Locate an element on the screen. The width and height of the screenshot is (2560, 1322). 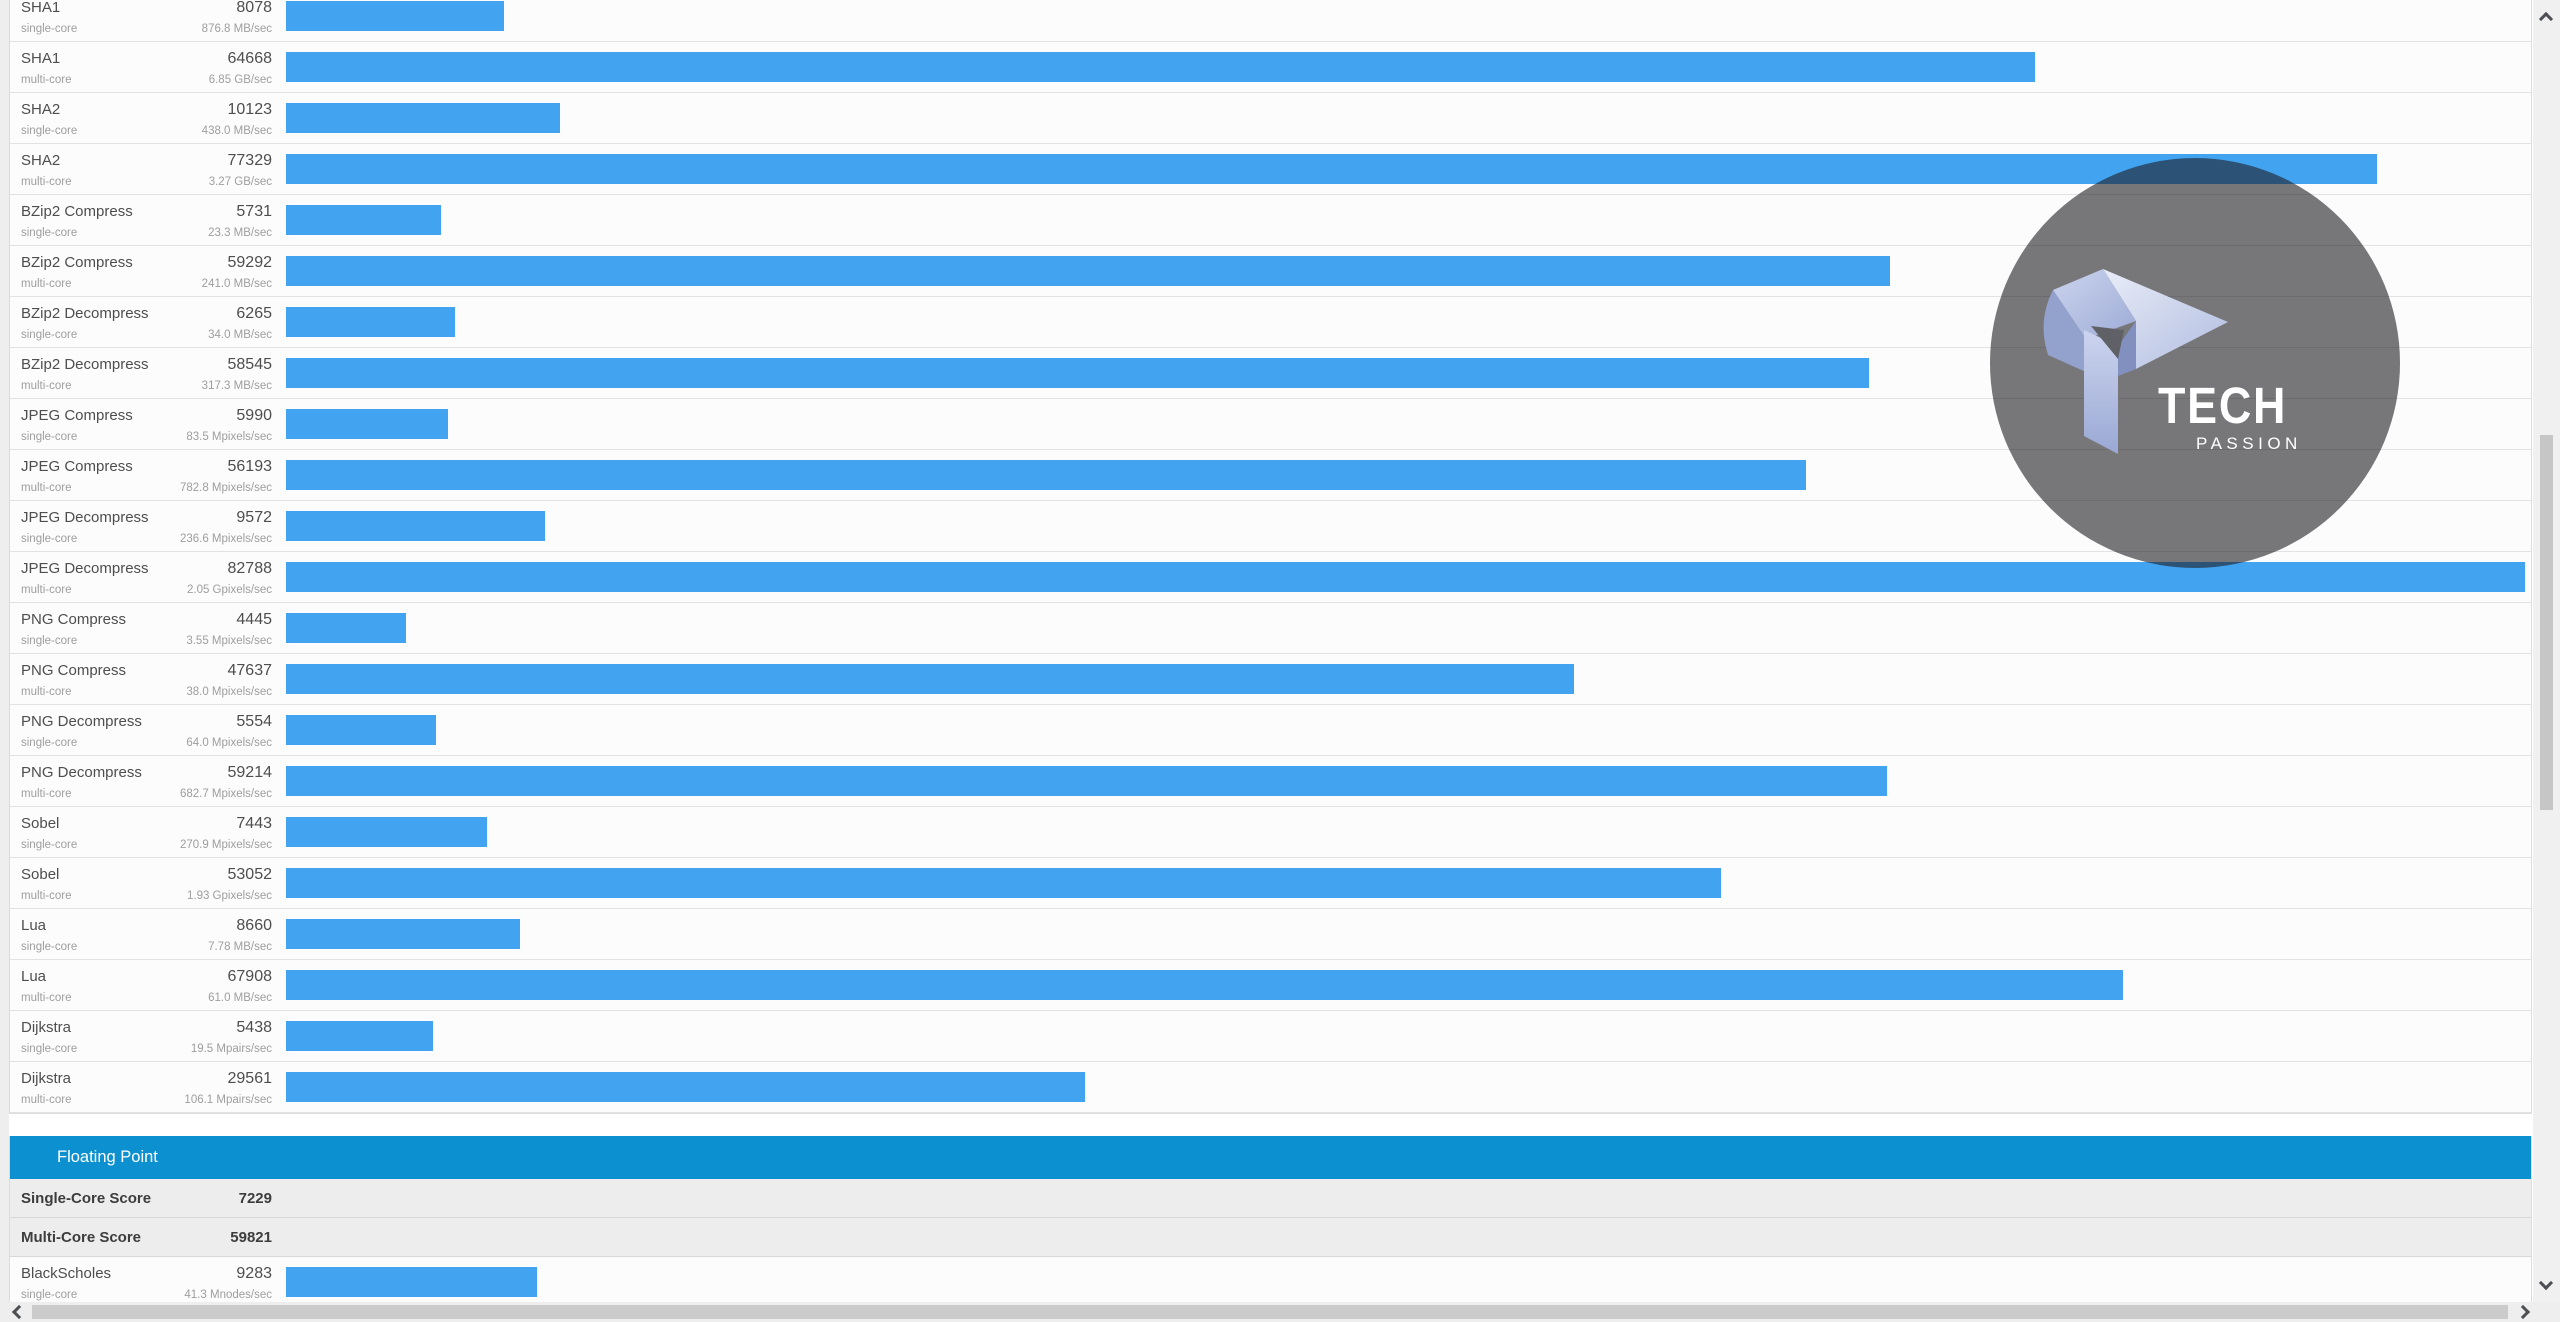
section-header-floating-point: Floating Point is located at coordinates (1270, 1157).